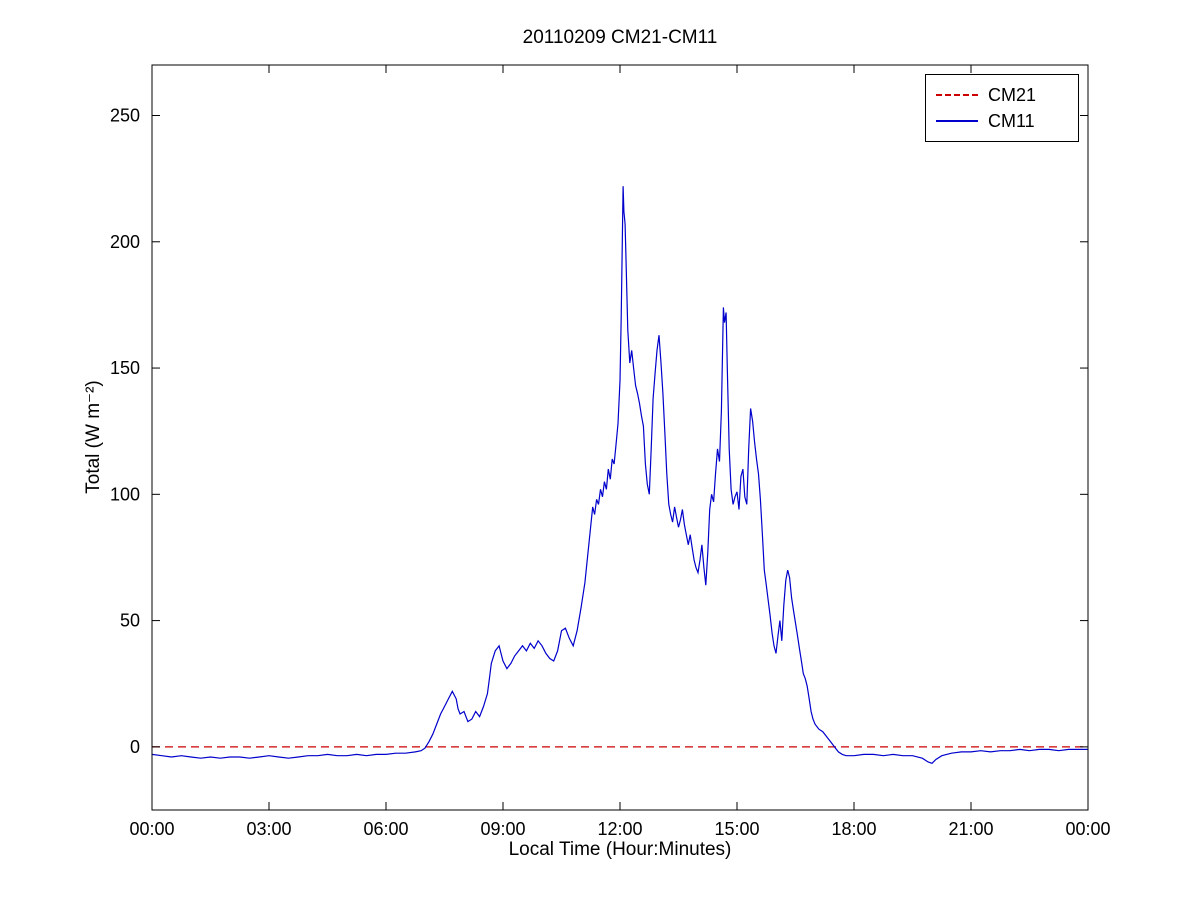  I want to click on x-tick-label: 03:00, so click(268, 829).